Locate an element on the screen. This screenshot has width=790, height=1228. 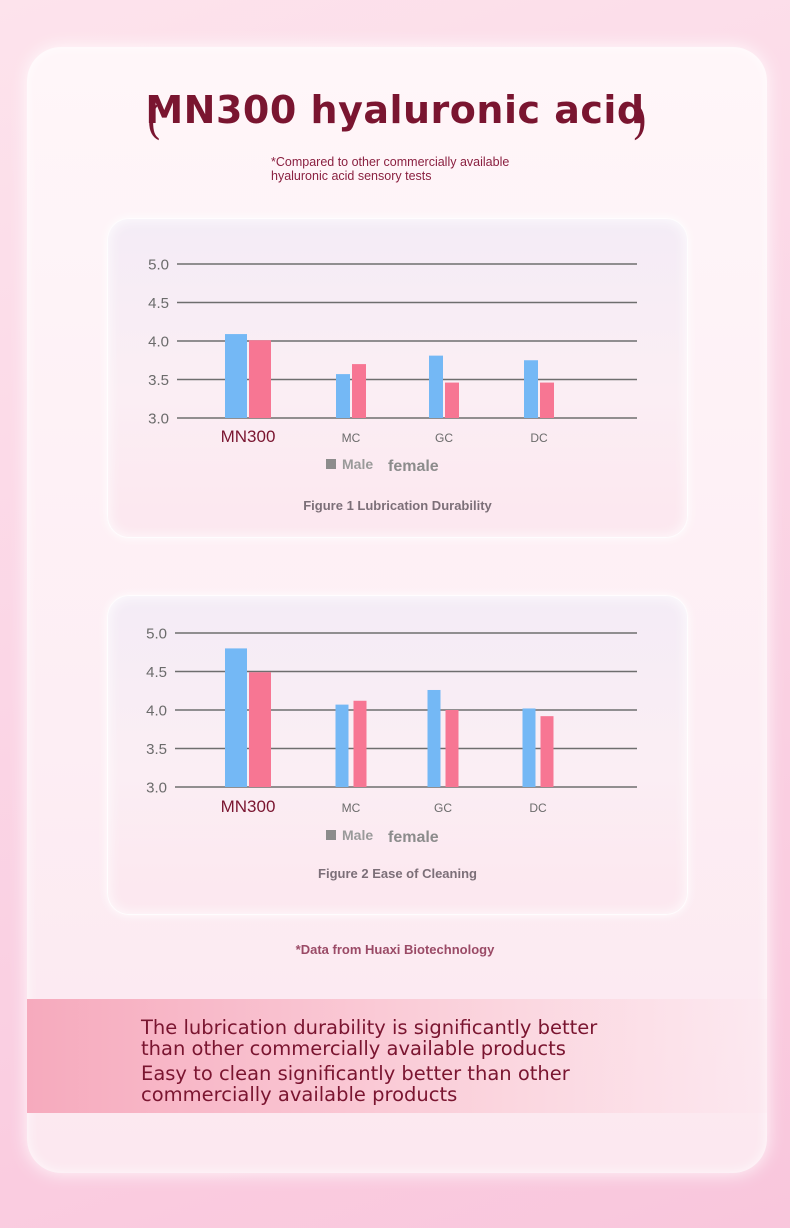
chart-lubrication-durability: 5.0 4.5 4.0 3.5 3.0 MN300 MC GC DC Male female is located at coordinates (392, 366).